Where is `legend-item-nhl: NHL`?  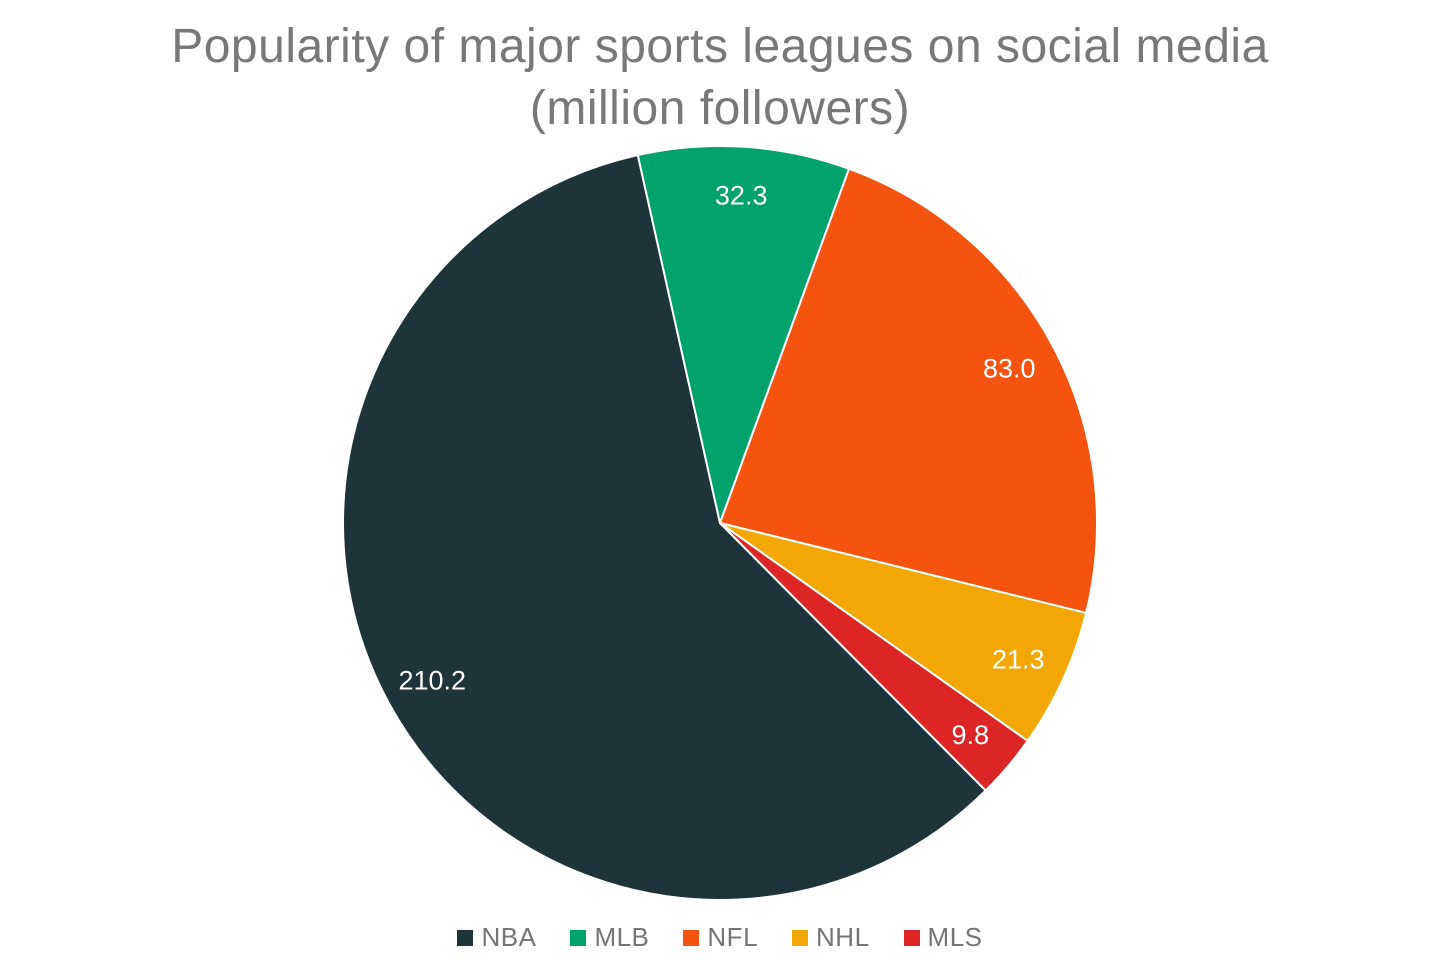 legend-item-nhl: NHL is located at coordinates (831, 937).